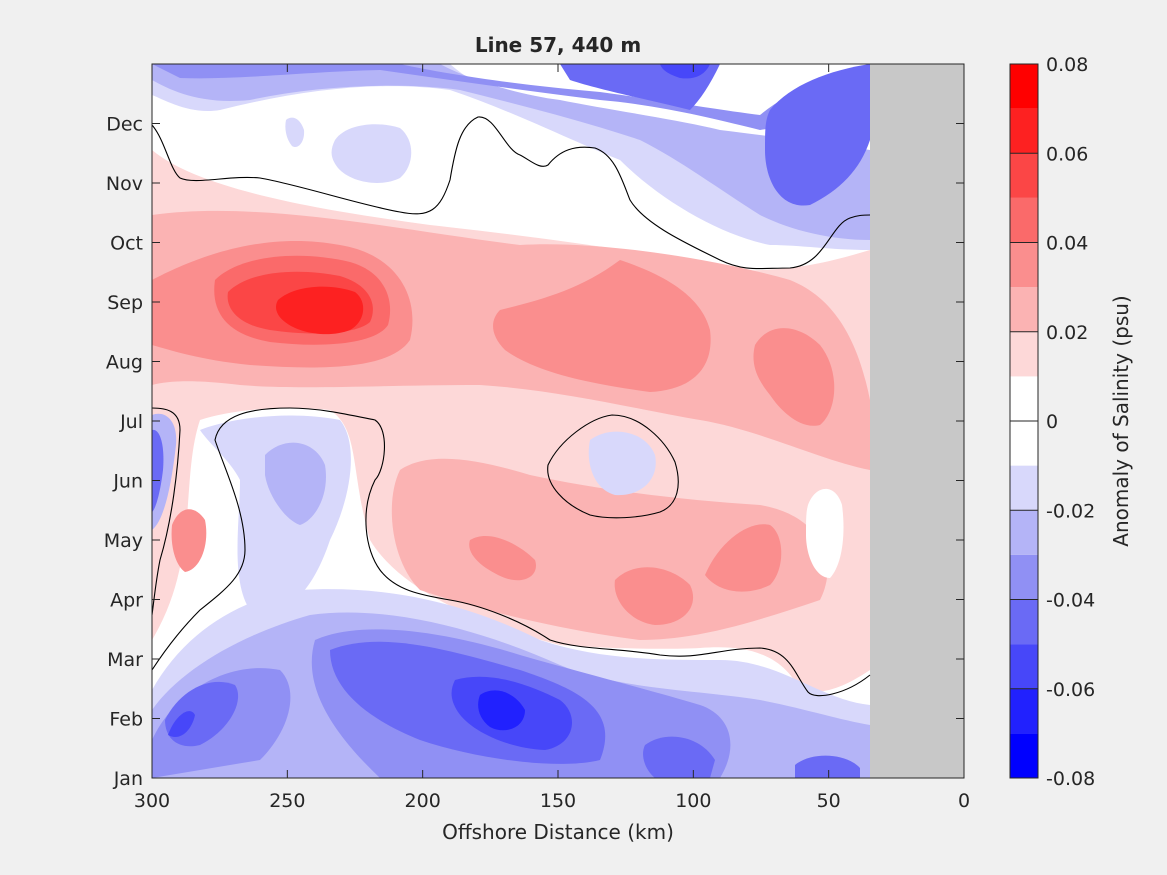 This screenshot has width=1167, height=875. What do you see at coordinates (829, 801) in the screenshot?
I see `x-tick-label: 50` at bounding box center [829, 801].